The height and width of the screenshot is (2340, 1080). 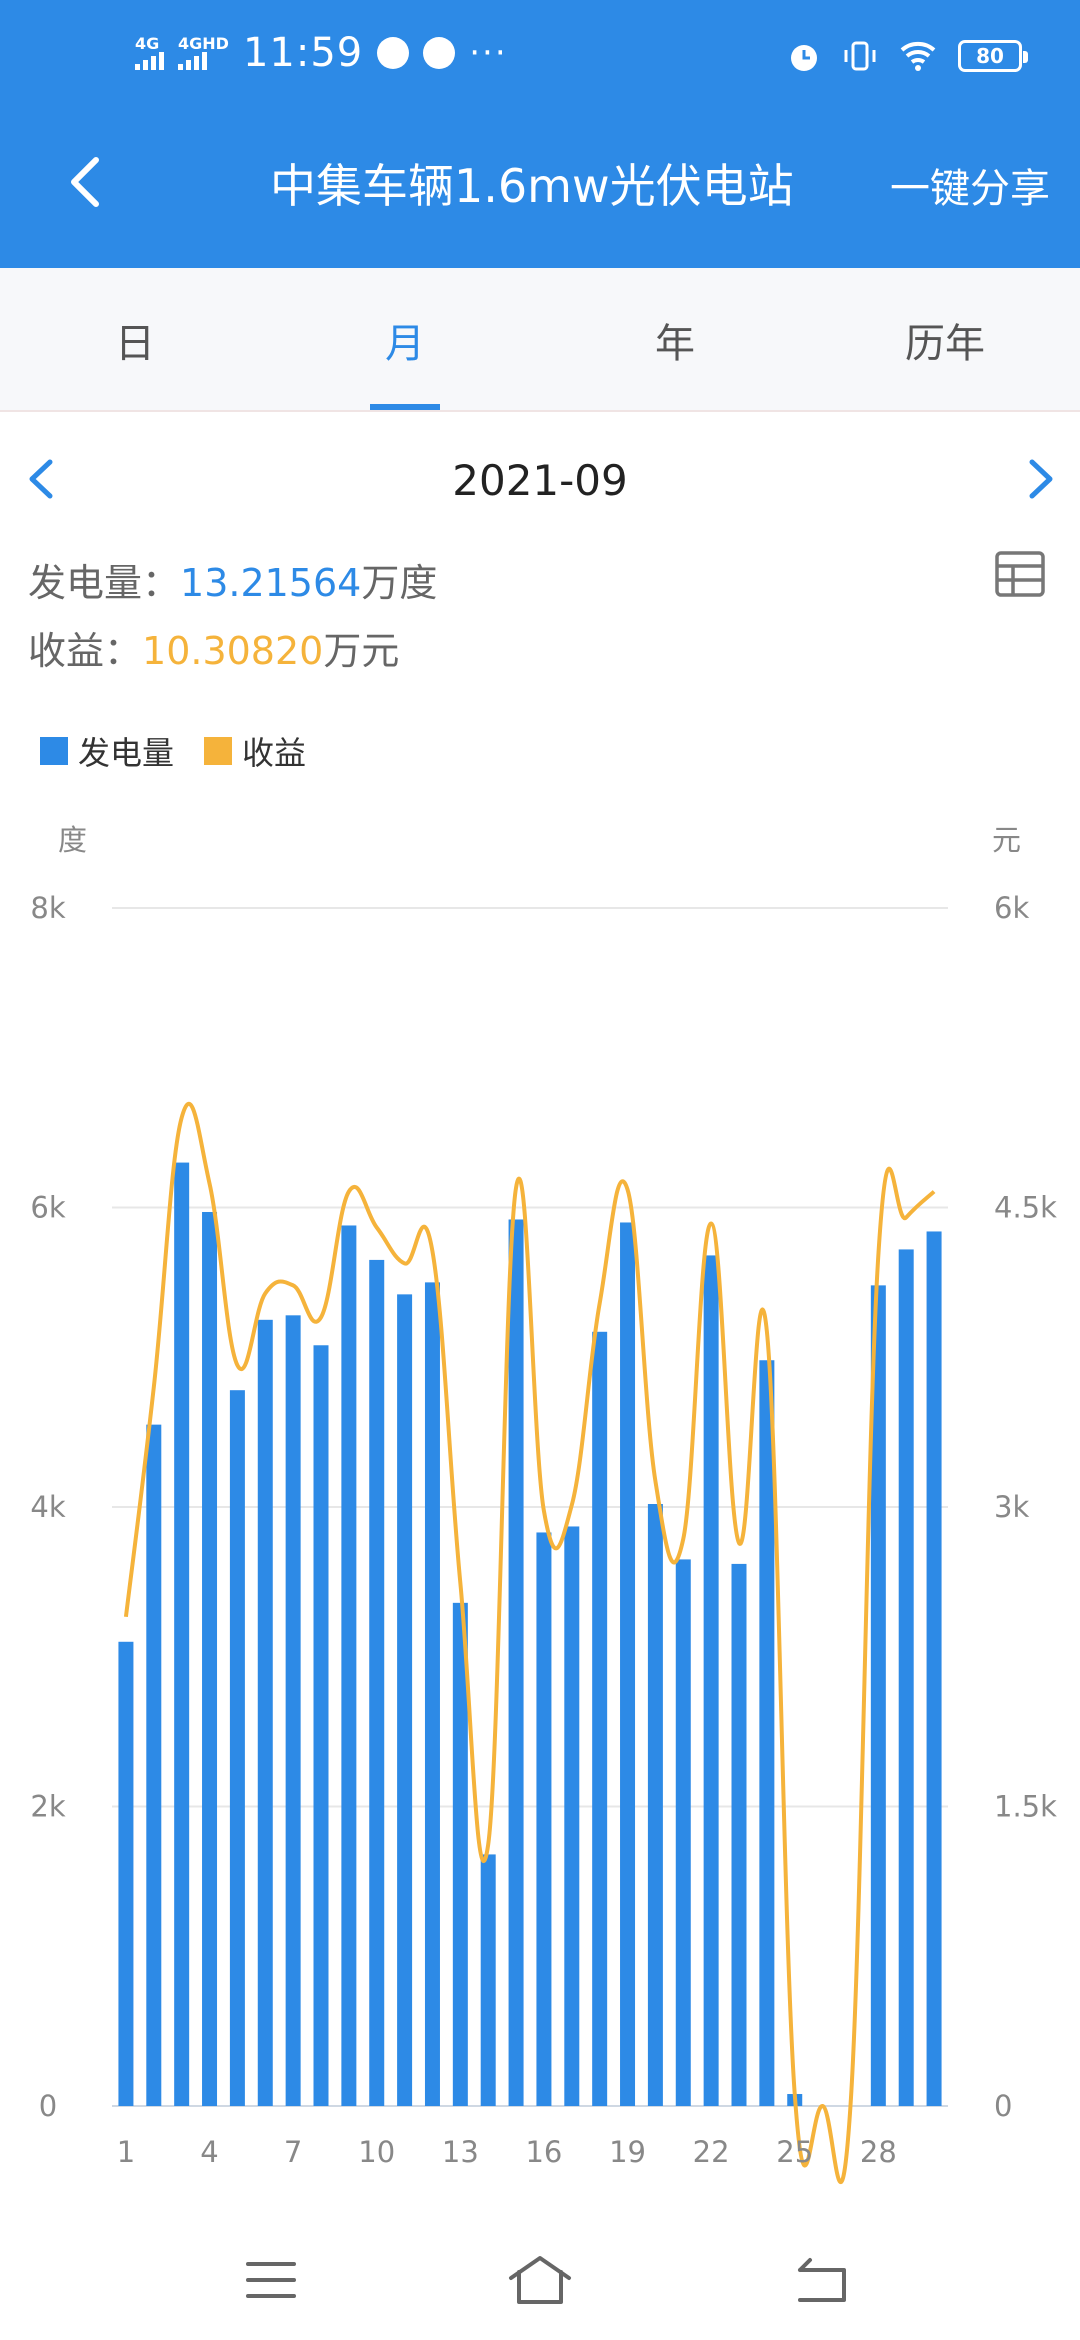 What do you see at coordinates (54, 751) in the screenshot?
I see `legend-swatch-generation` at bounding box center [54, 751].